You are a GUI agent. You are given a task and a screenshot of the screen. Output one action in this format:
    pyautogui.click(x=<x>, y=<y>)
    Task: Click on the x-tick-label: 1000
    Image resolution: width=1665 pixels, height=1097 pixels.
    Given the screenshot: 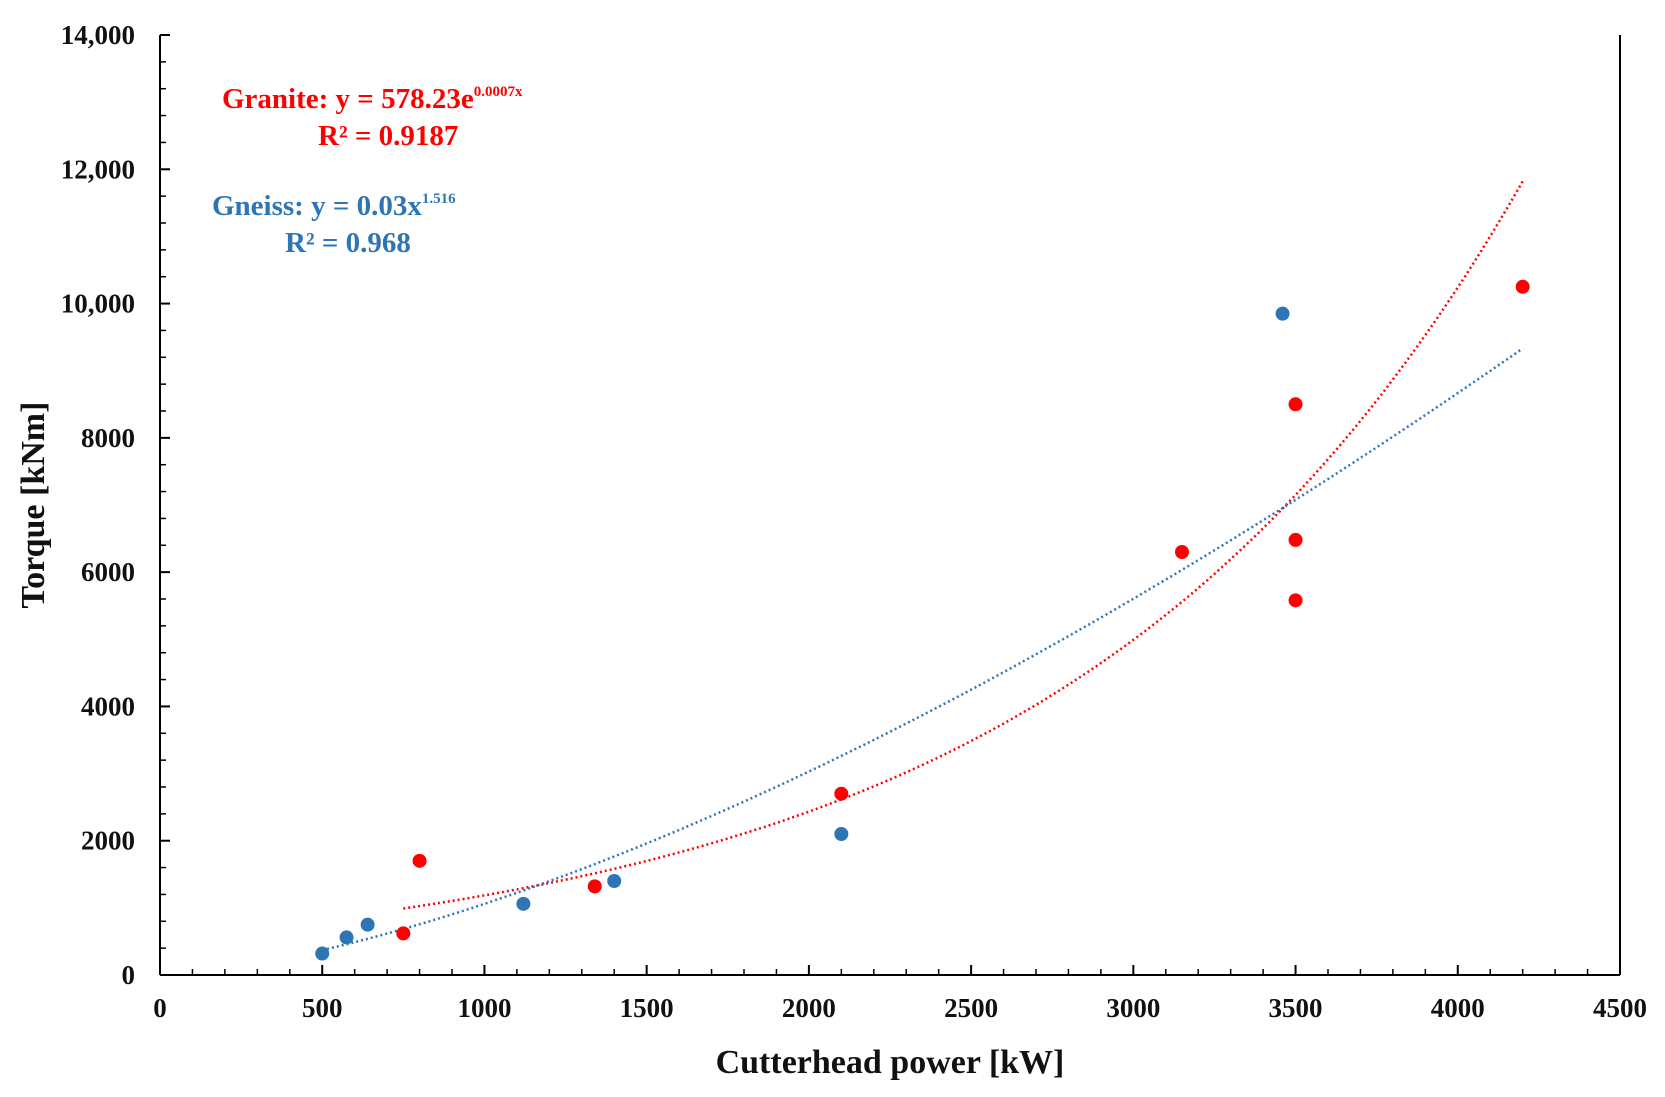 What is the action you would take?
    pyautogui.click(x=484, y=1008)
    